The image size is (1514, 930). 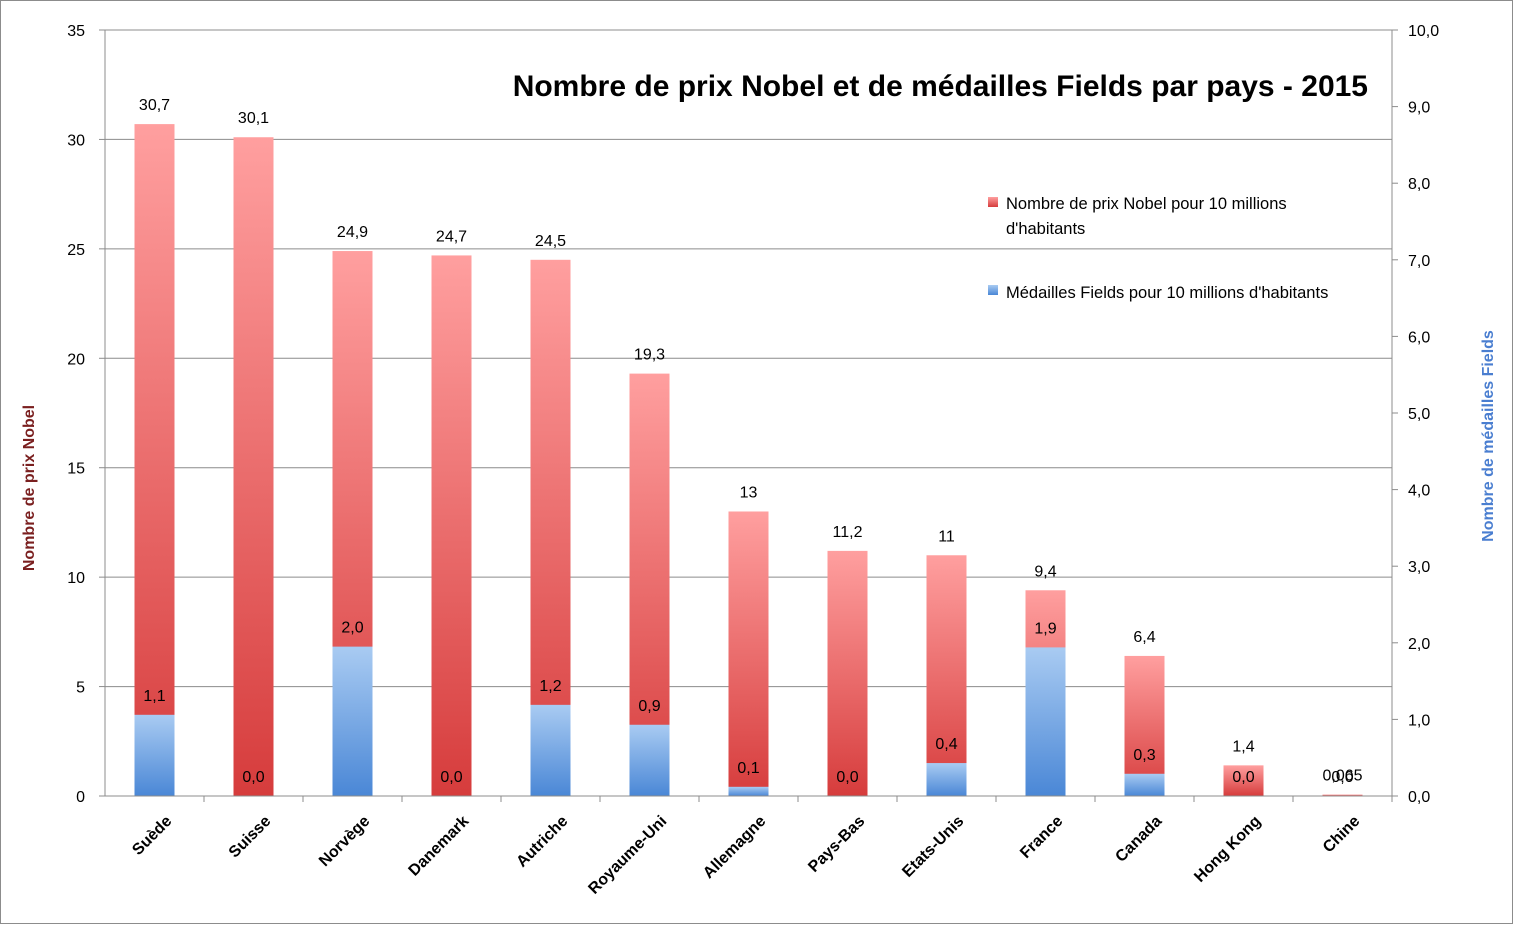 I want to click on y-tick-label-left: 25, so click(x=76, y=250).